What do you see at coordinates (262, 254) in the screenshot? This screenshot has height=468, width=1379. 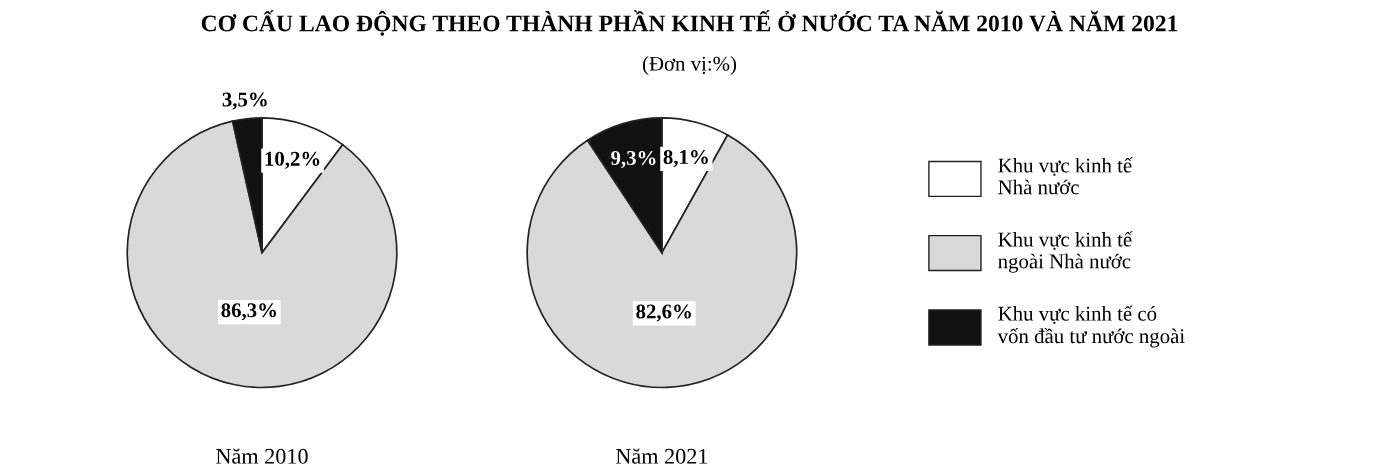 I see `pie-slice` at bounding box center [262, 254].